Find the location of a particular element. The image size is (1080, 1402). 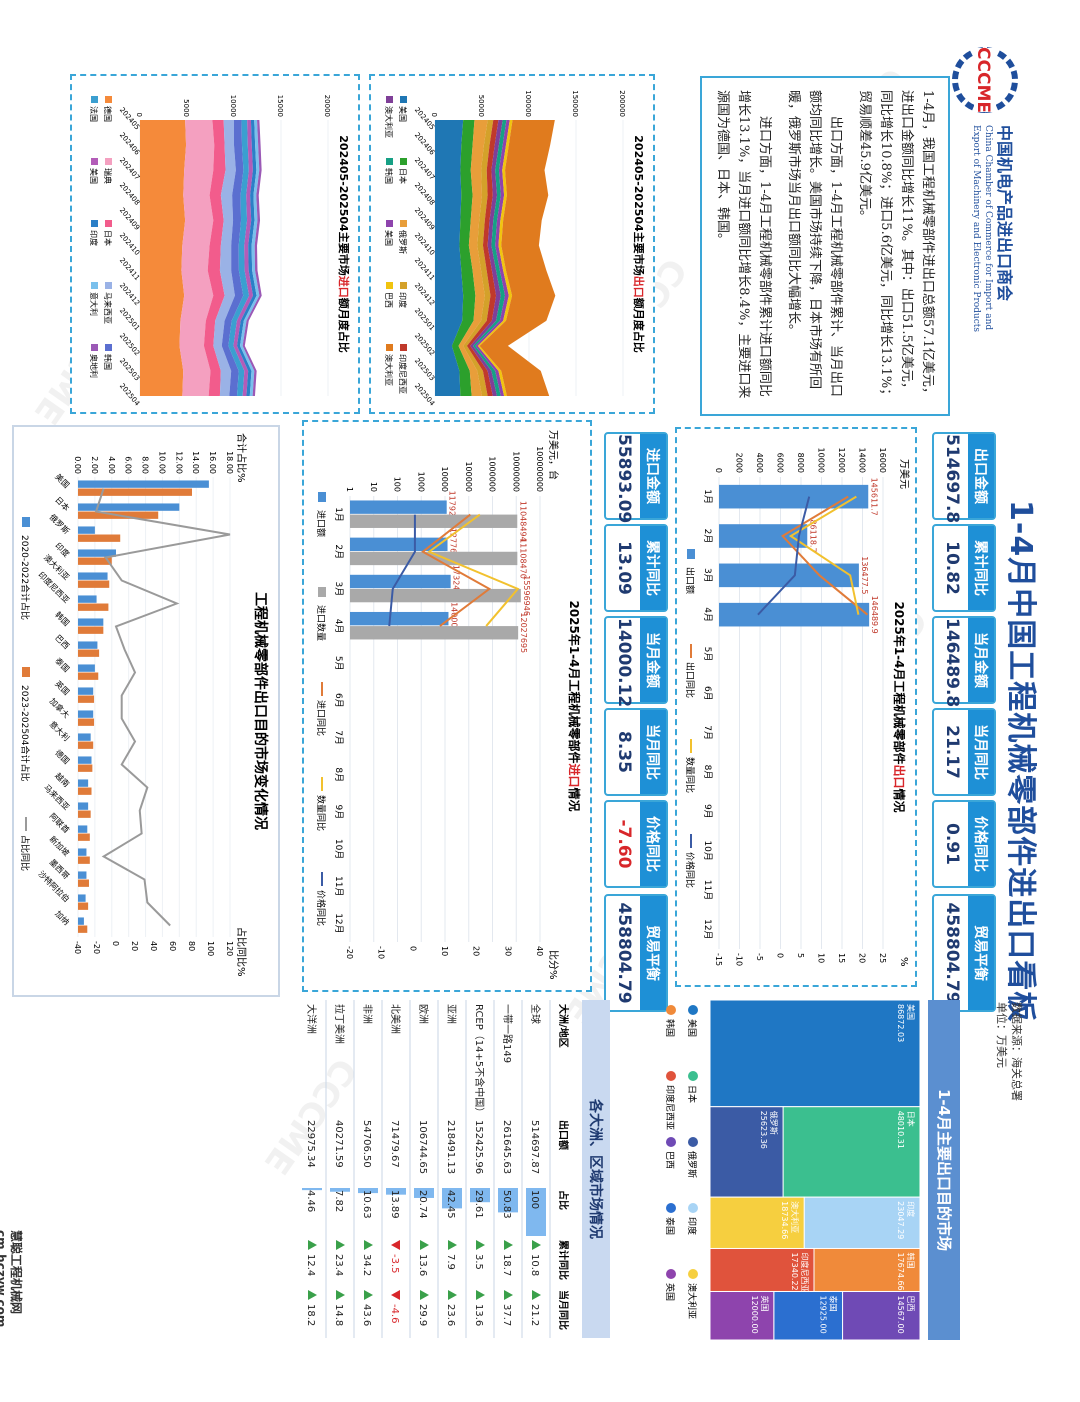

table-cell: 拉丁美洲 is located at coordinates (339, 1024).